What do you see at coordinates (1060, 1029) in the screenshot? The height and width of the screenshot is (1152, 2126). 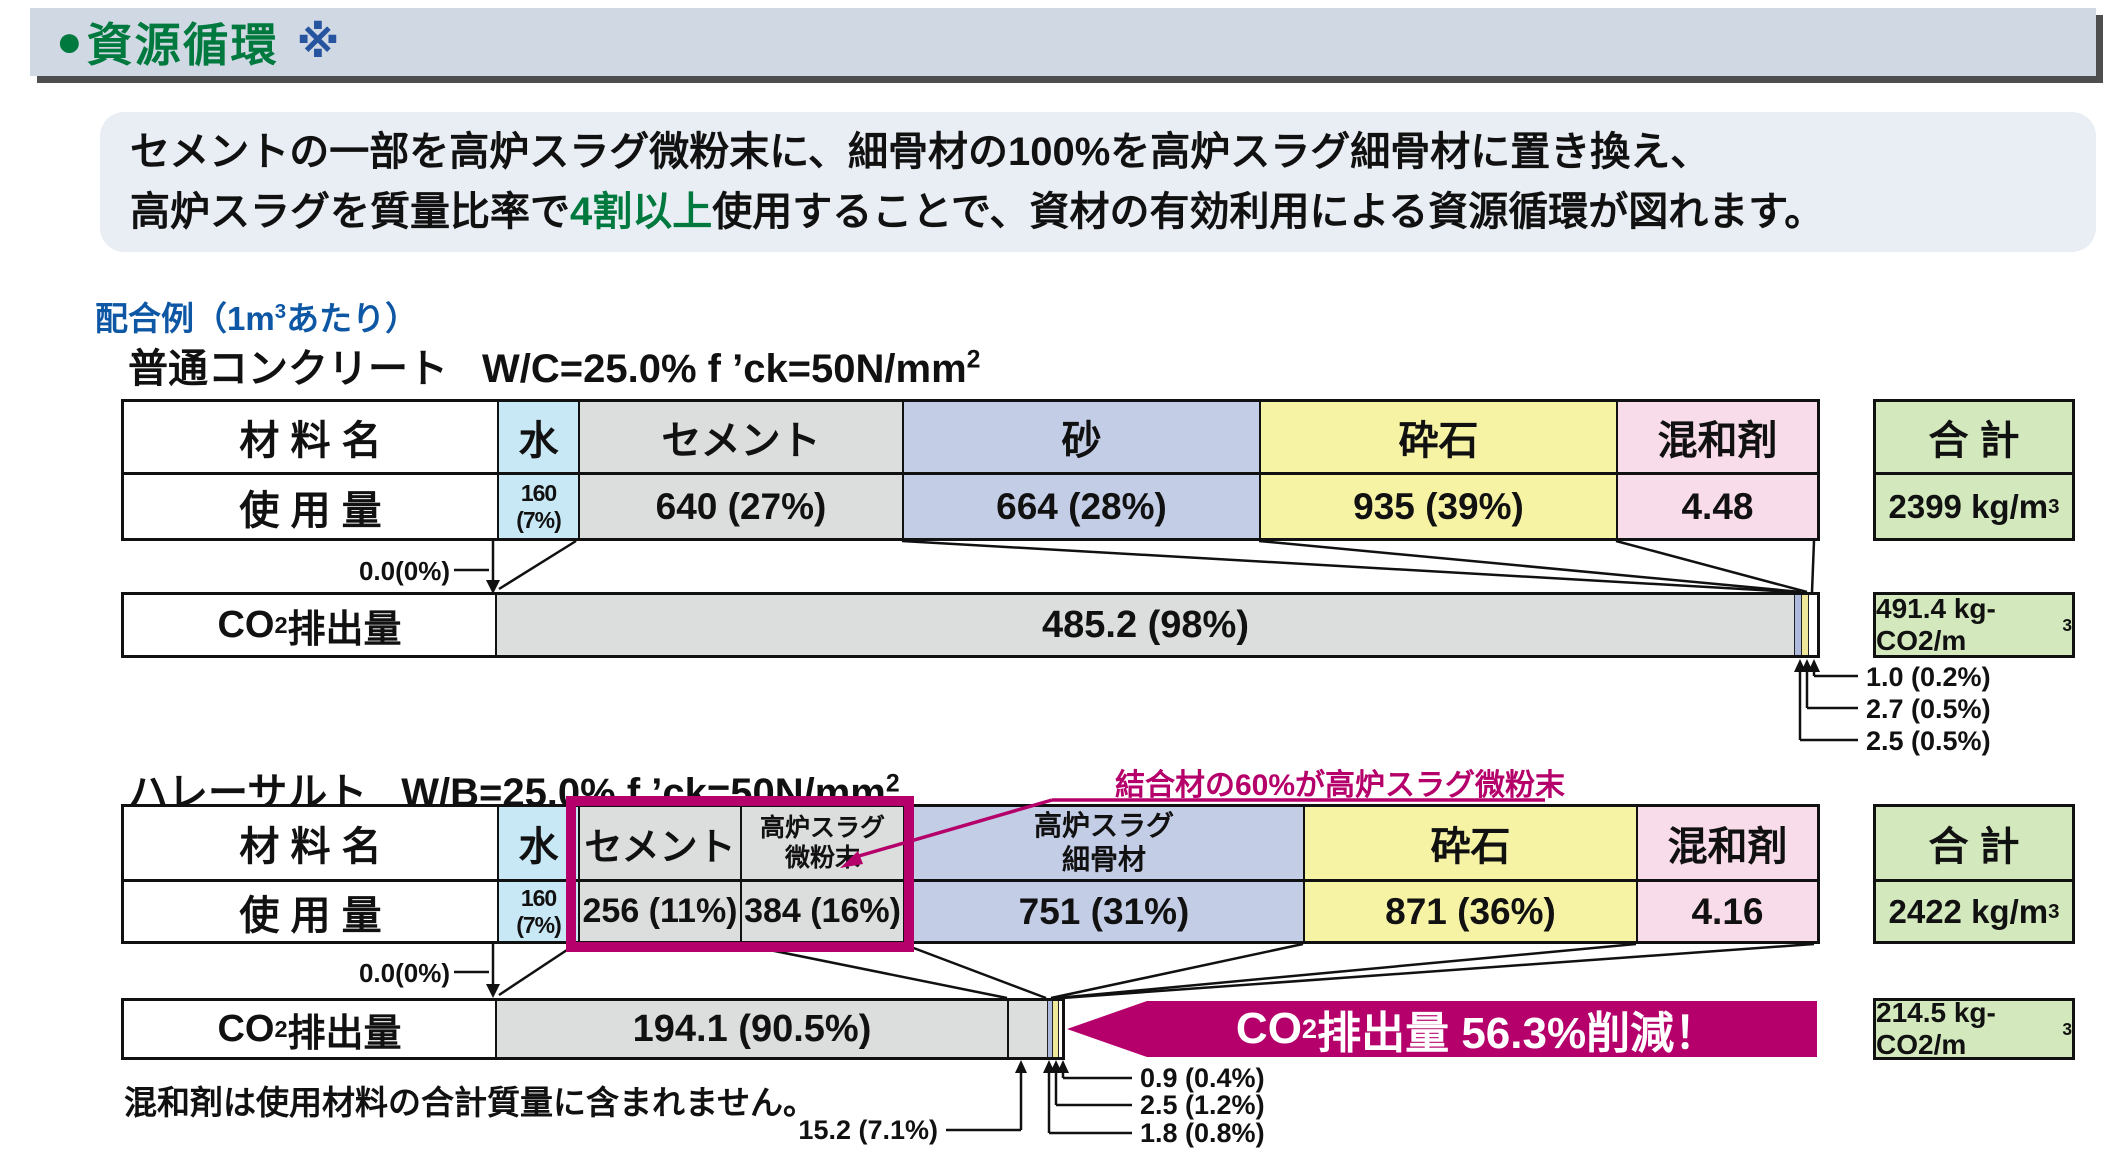 I see `table2-co2-segment-admixture` at bounding box center [1060, 1029].